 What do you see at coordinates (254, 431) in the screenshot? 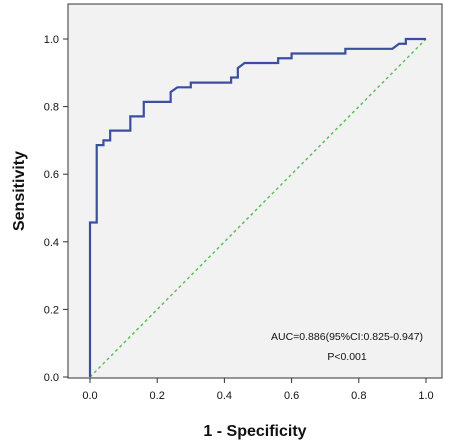
I see `x-axis-title: 1 - Specificity` at bounding box center [254, 431].